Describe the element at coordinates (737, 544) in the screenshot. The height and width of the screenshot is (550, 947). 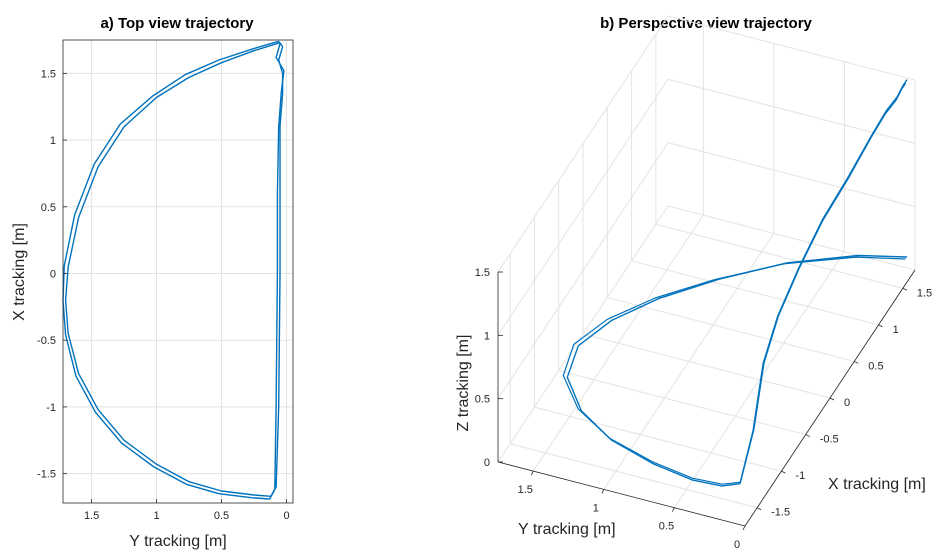
I see `perspective-y-tick-label: 0` at that location.